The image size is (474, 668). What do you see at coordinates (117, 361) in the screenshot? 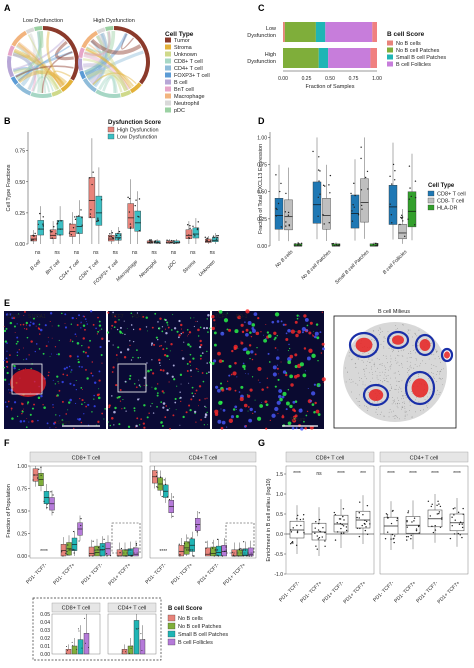
I see `e-inset-number: 1` at bounding box center [117, 361].